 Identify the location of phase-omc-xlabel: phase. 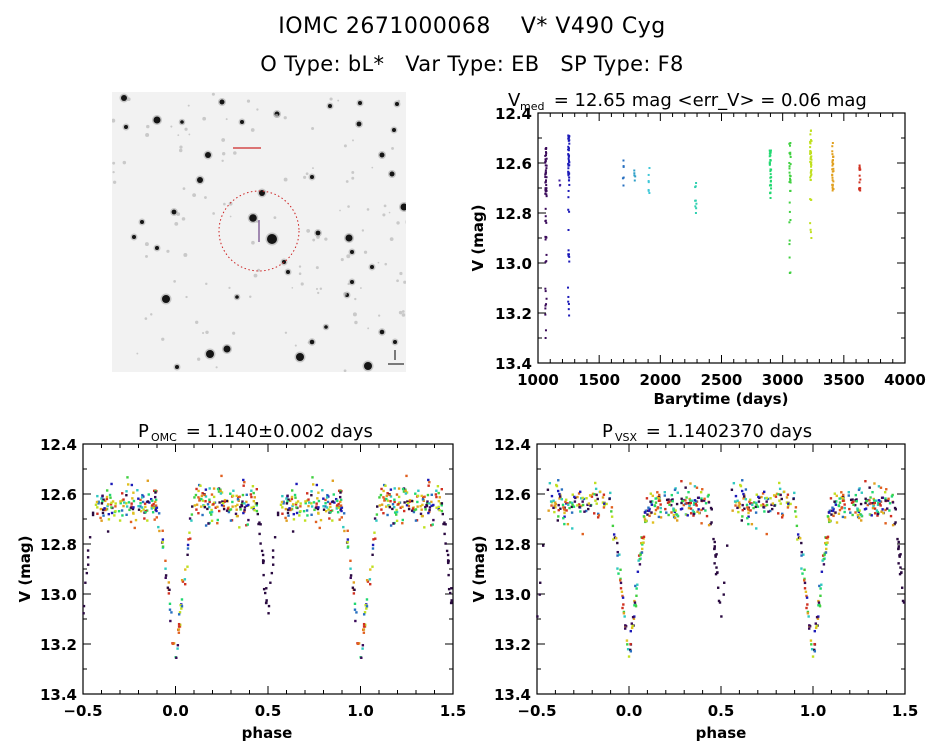
(267, 733).